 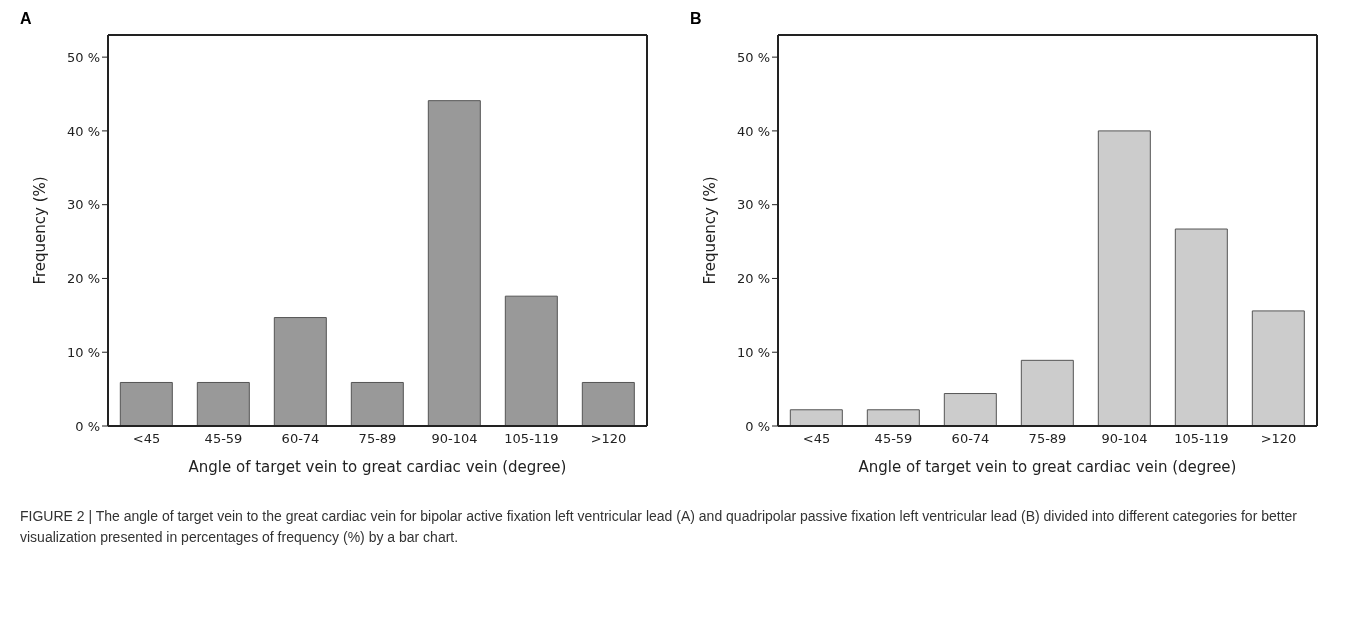 I want to click on chart-title: B, so click(x=696, y=19).